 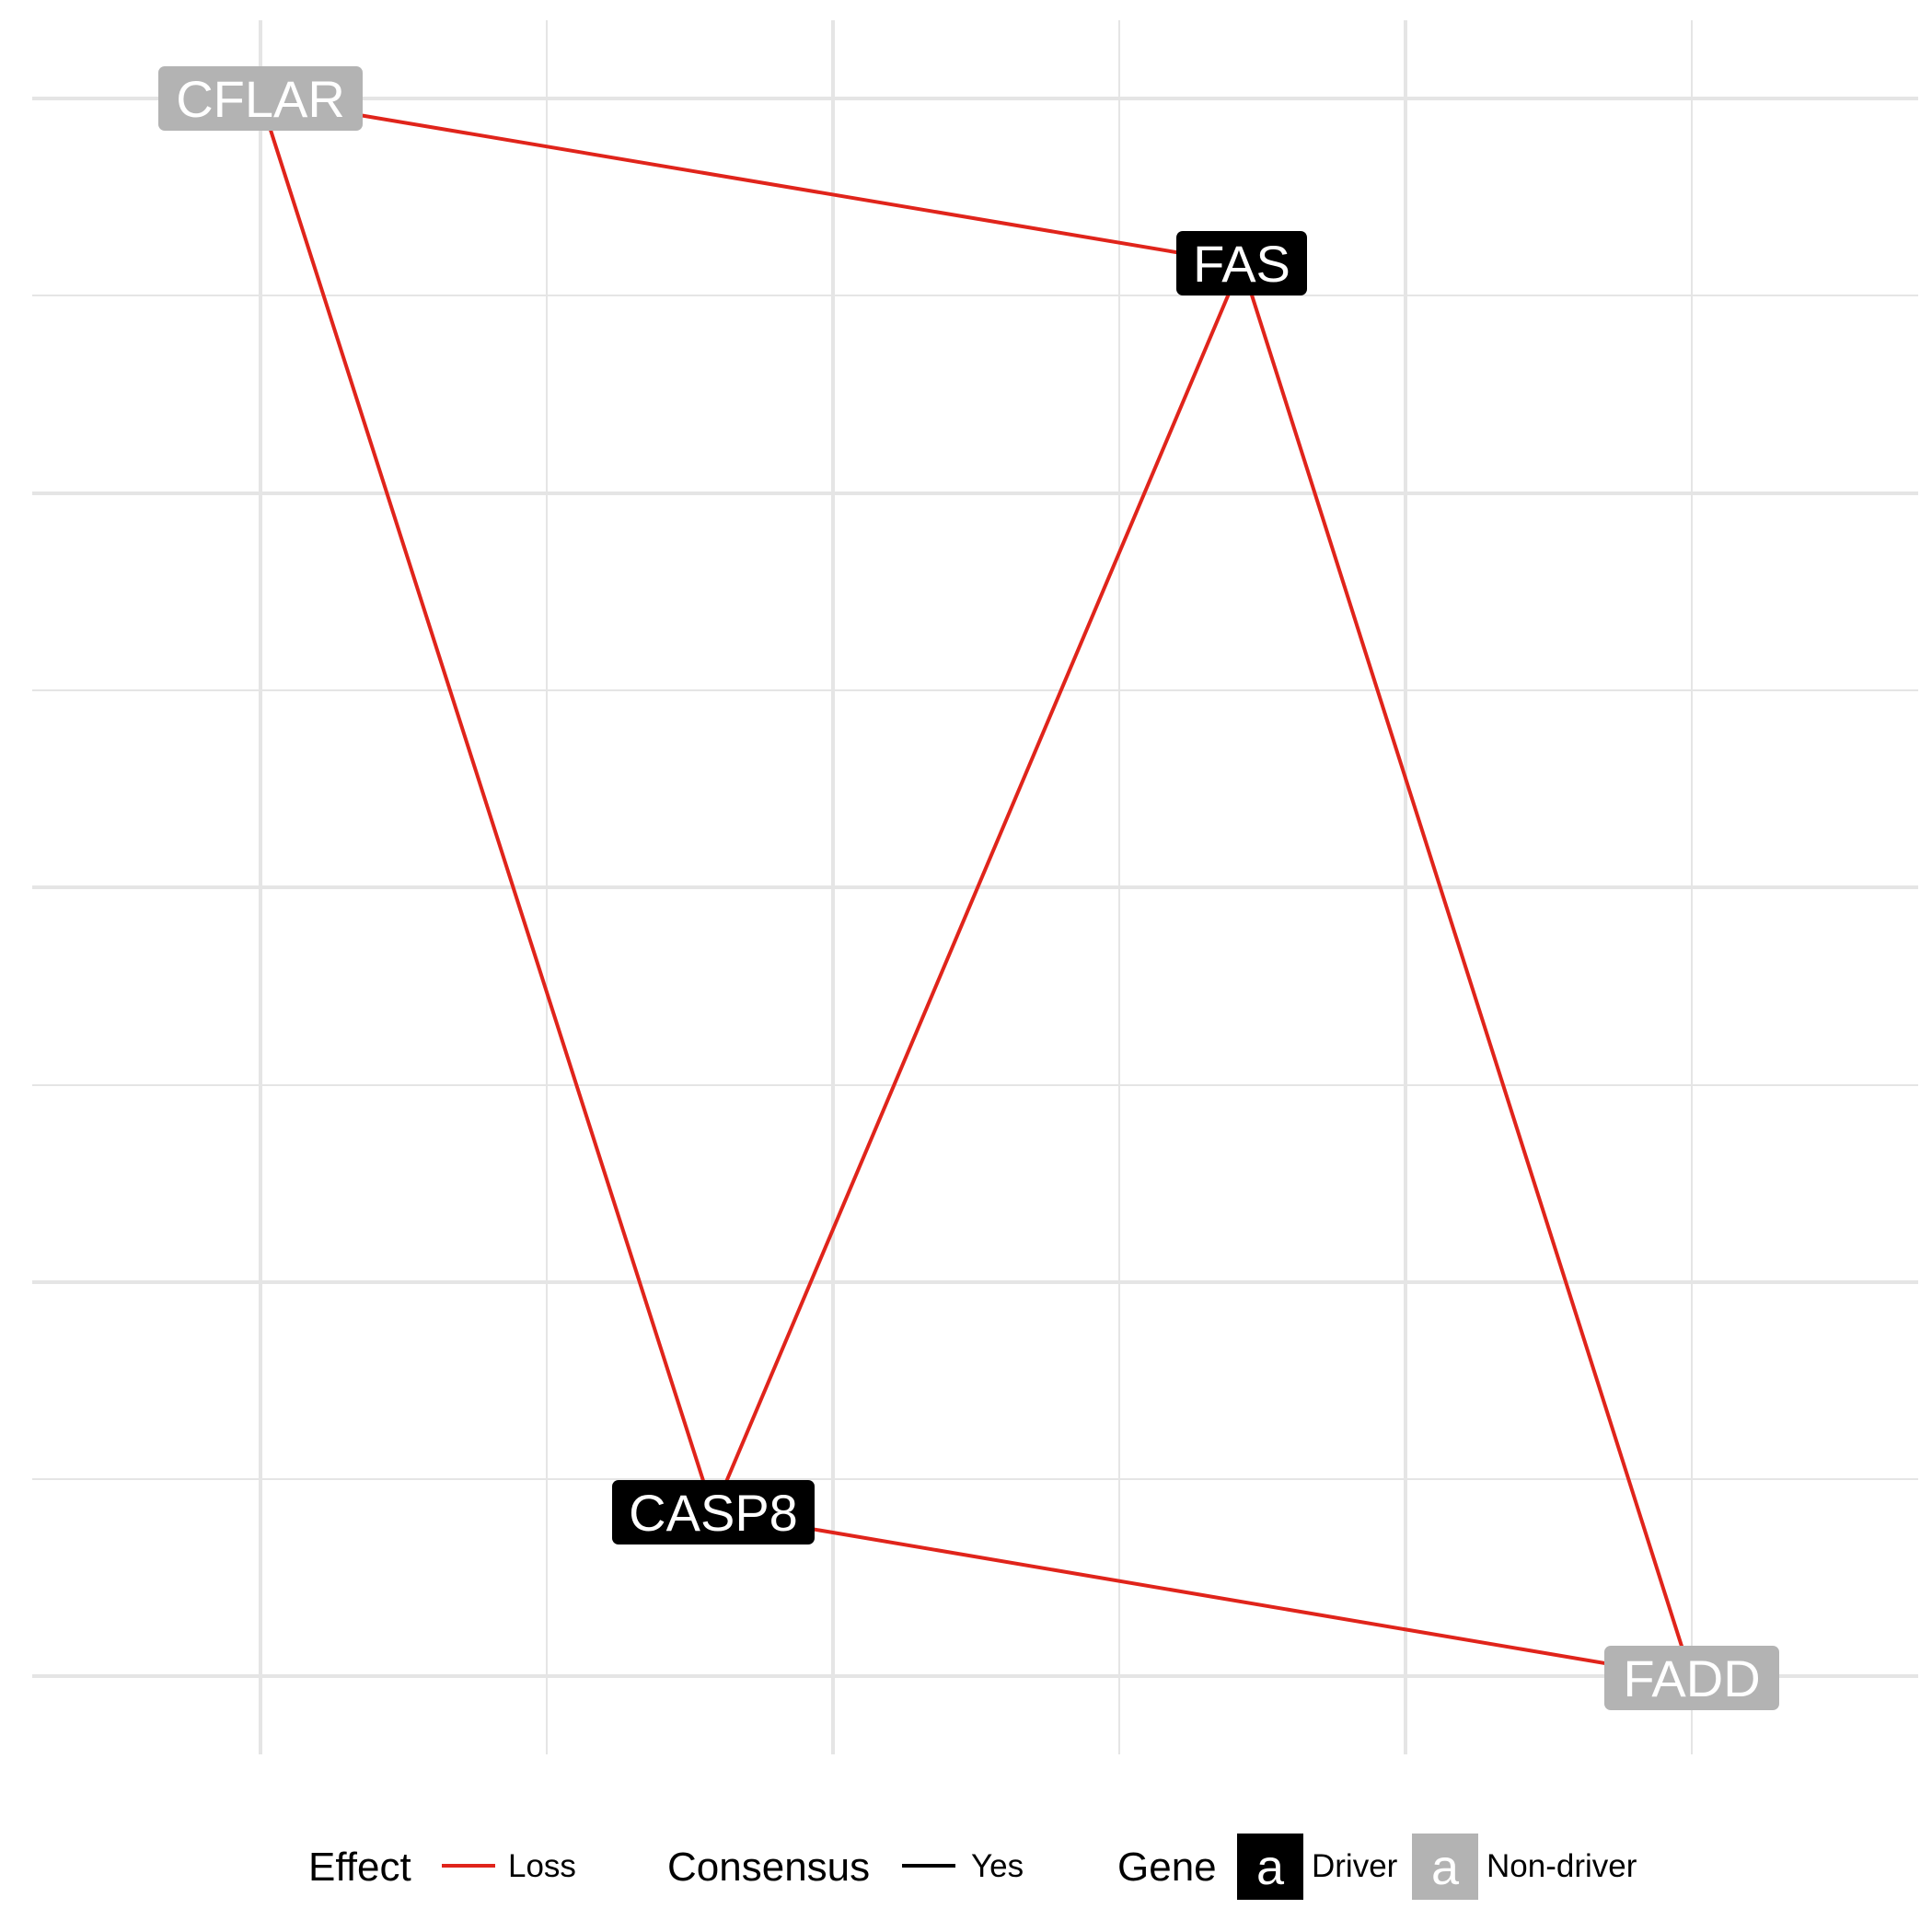 I want to click on legend-effect-label: Loss, so click(x=542, y=1866).